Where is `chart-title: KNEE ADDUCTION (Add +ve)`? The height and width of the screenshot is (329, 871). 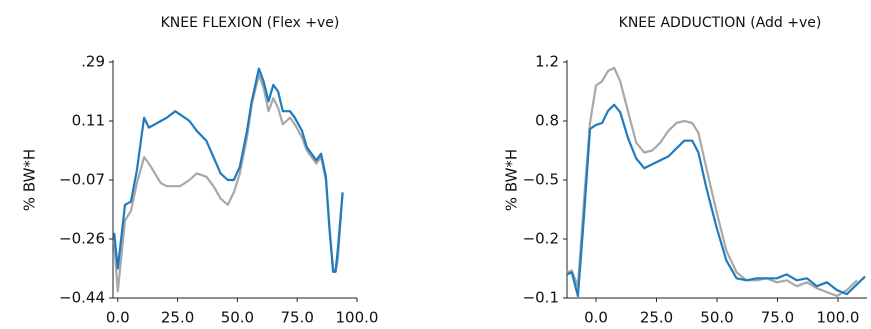
chart-title: KNEE ADDUCTION (Add +ve) is located at coordinates (720, 23).